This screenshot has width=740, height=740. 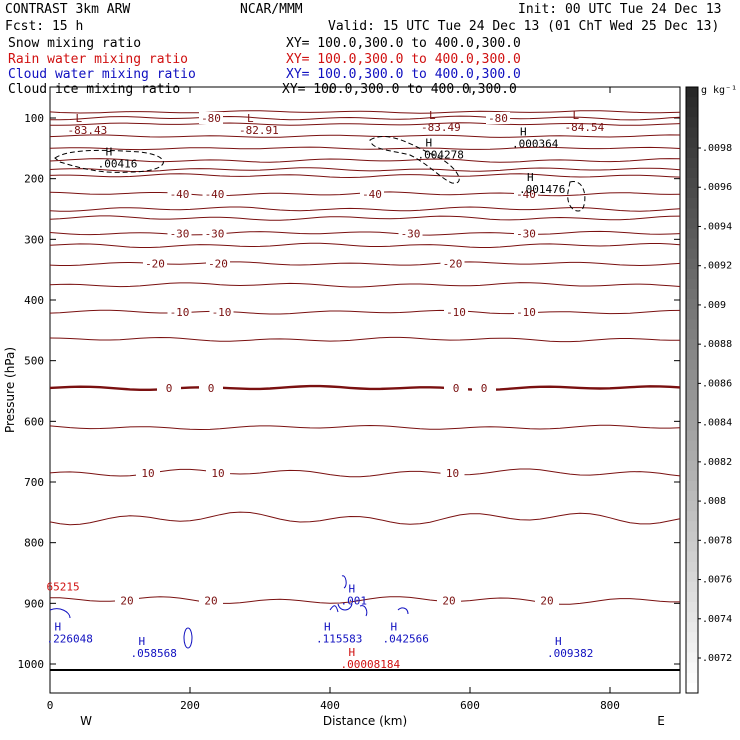 What do you see at coordinates (403, 59) in the screenshot?
I see `field-rain-xy: XY= 100.0,300.0 to 400.0,300.0` at bounding box center [403, 59].